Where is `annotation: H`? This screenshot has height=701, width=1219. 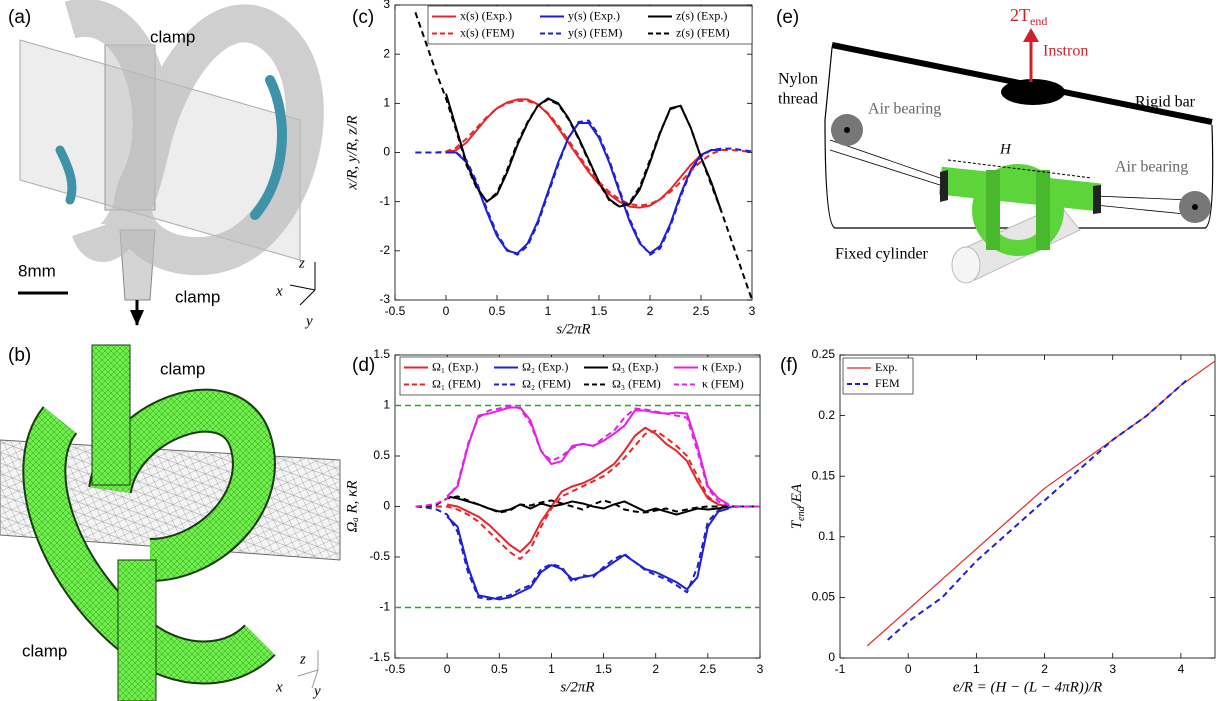
annotation: H is located at coordinates (1005, 149).